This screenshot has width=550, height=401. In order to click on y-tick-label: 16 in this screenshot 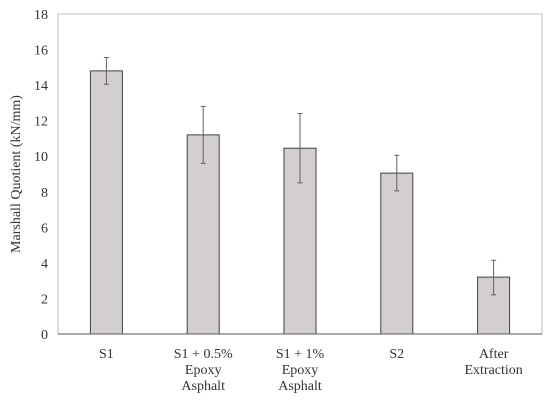, I will do `click(41, 51)`.